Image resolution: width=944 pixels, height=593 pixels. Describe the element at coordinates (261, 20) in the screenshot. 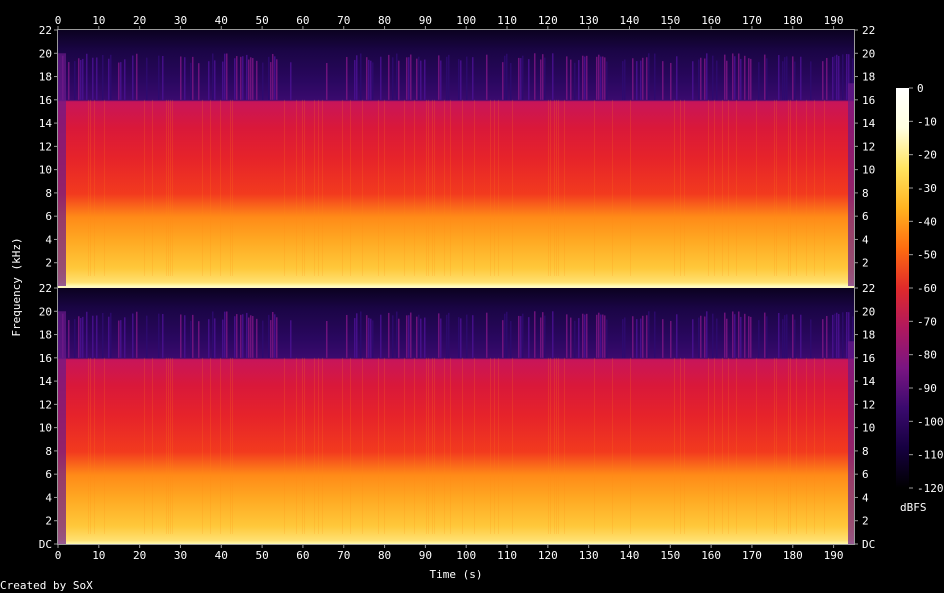

I see `x-tick-top: 50` at that location.